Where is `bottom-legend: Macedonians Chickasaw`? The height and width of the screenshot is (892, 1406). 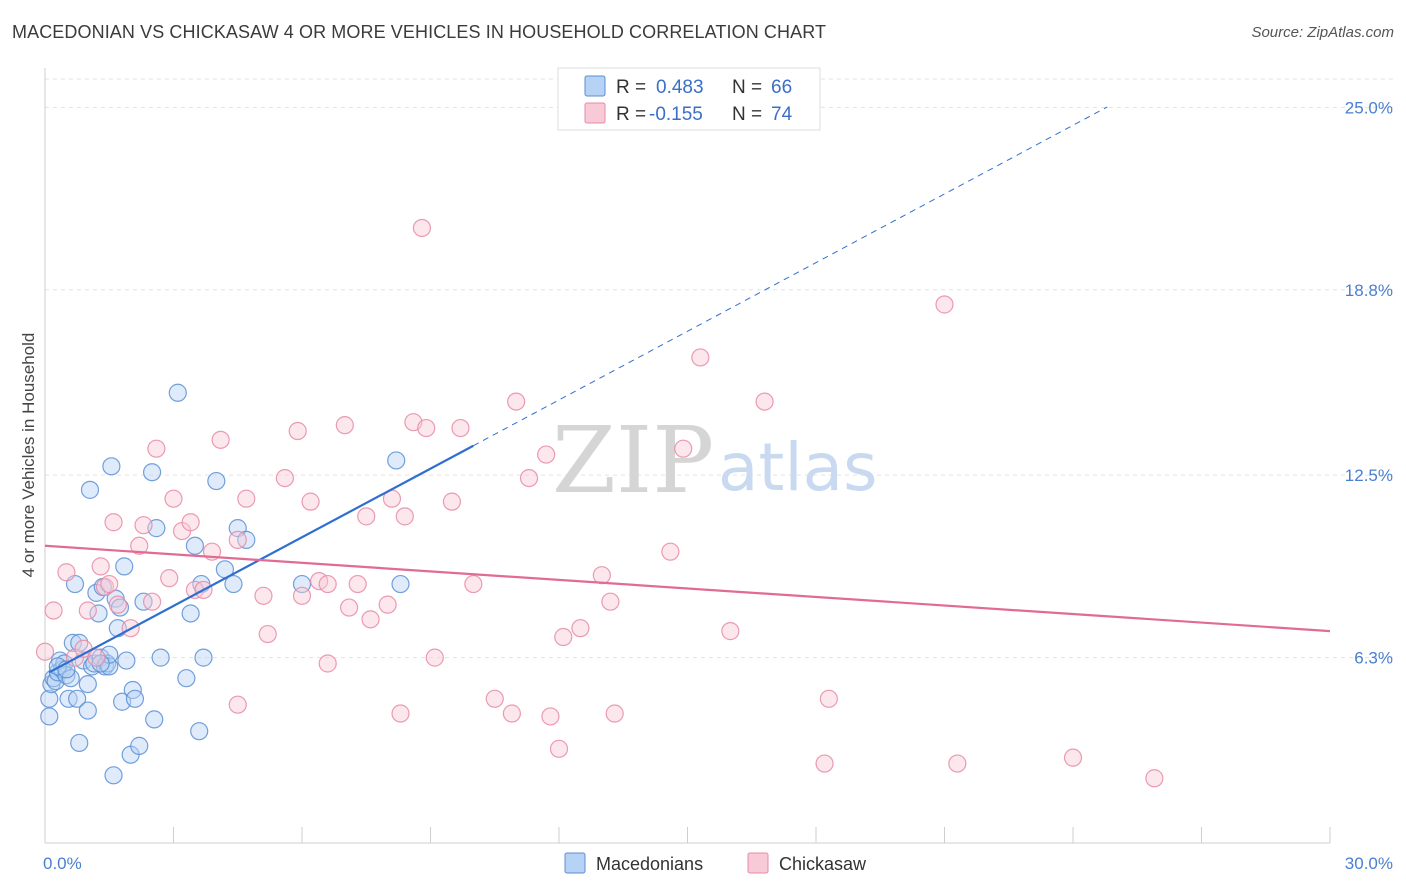 bottom-legend: Macedonians Chickasaw is located at coordinates (715, 863).